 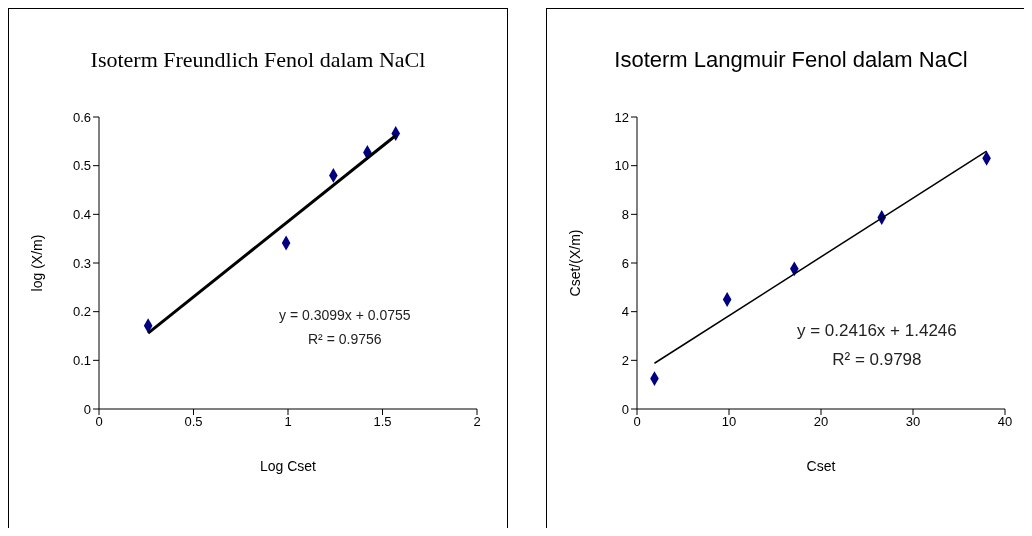 I want to click on y-tick-label: 8, so click(x=625, y=214).